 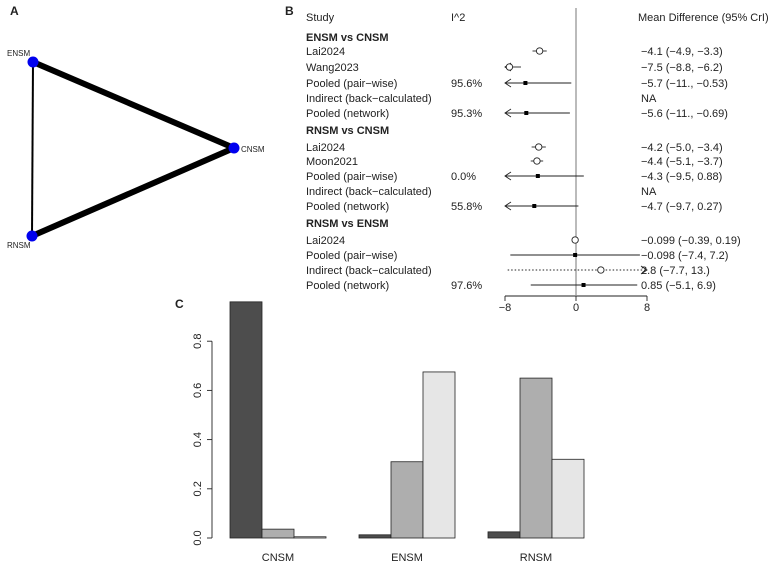 I want to click on i2-value: 0.0%, so click(x=463, y=177).